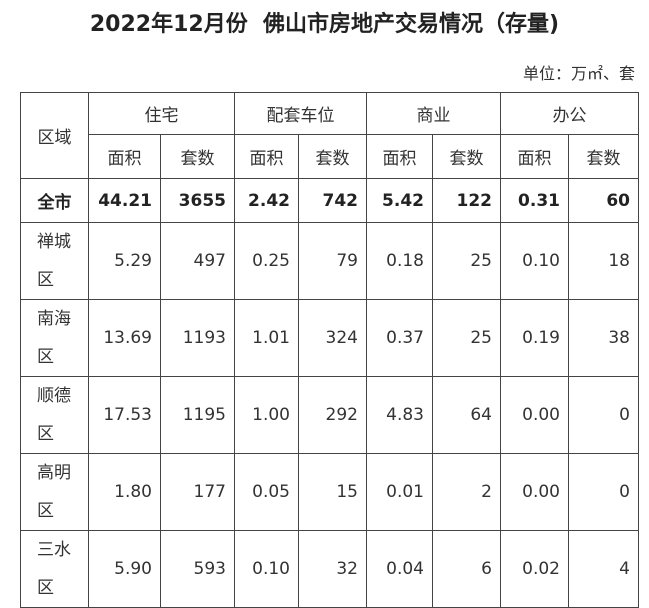  I want to click on cell: 15, so click(332, 492).